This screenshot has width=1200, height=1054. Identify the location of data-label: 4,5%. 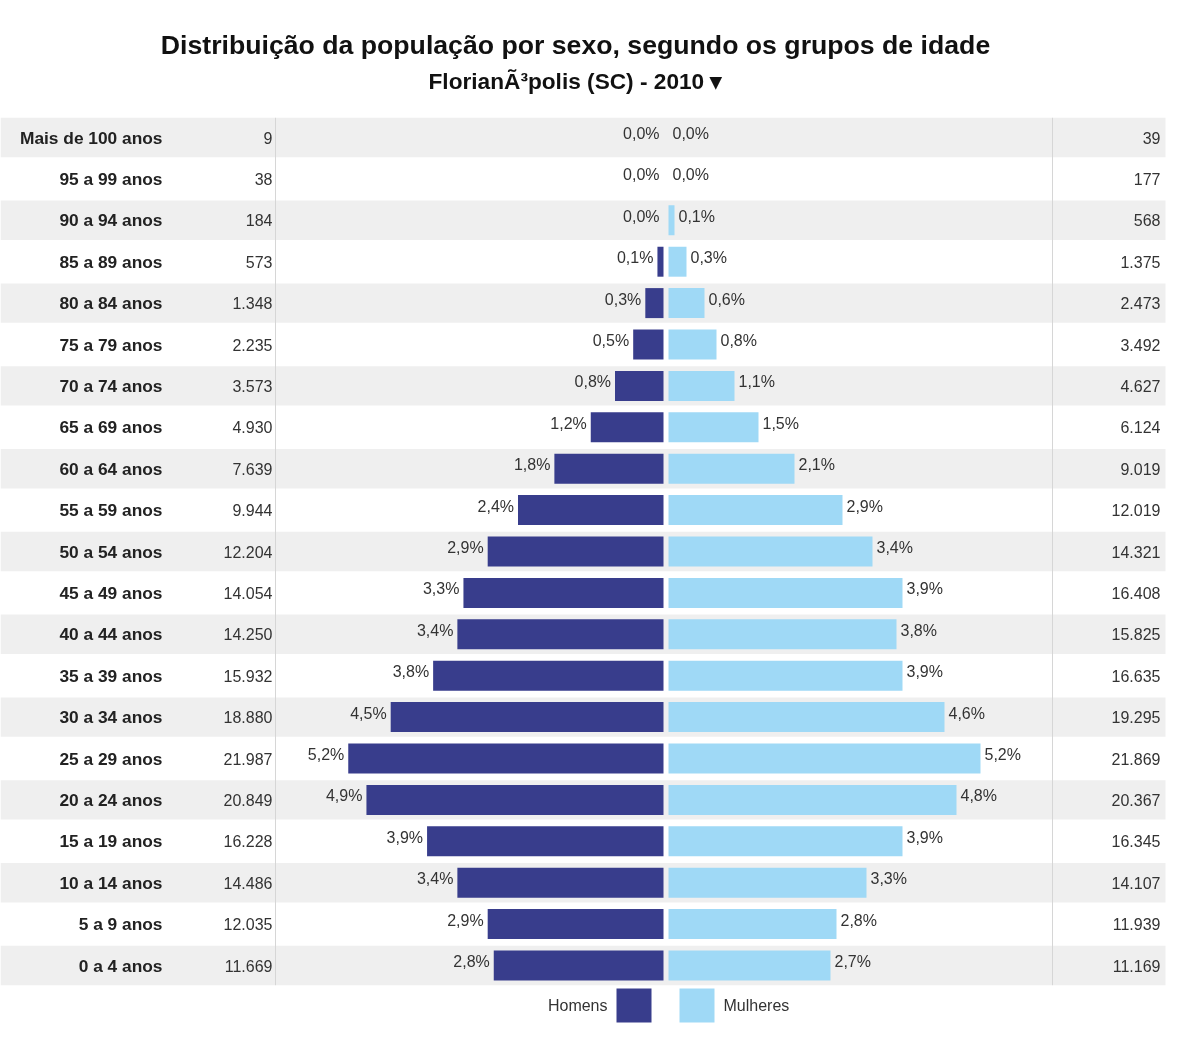
(368, 713).